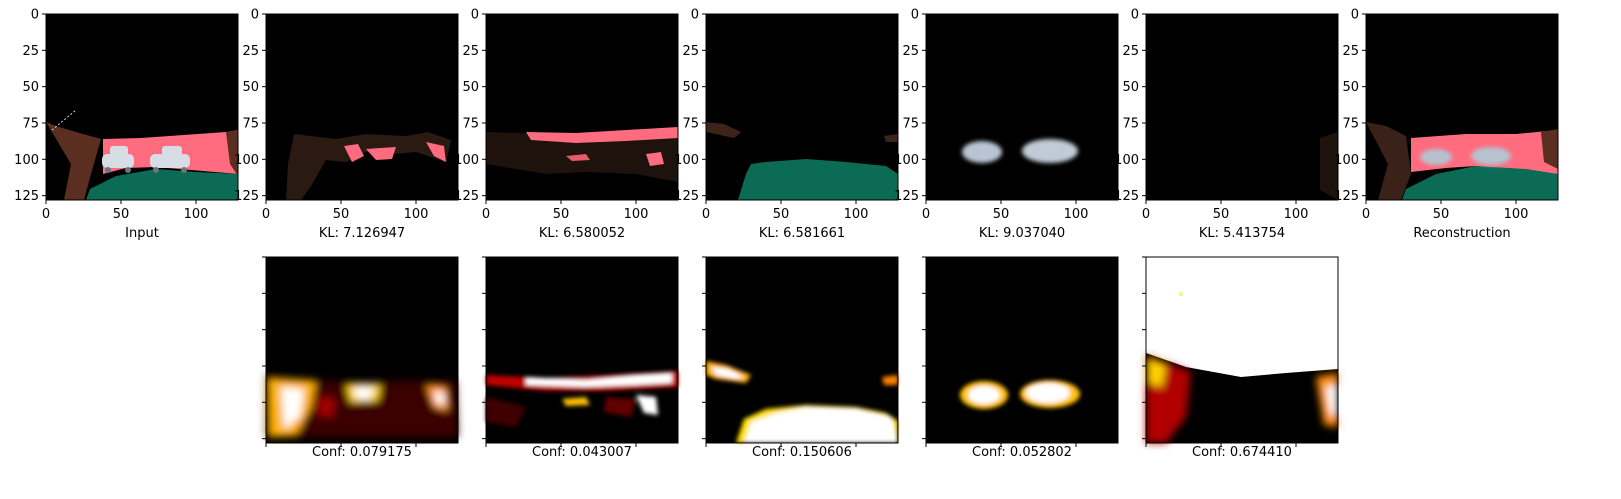  Describe the element at coordinates (1461, 233) in the screenshot. I see `panel-caption: Reconstruction` at that location.